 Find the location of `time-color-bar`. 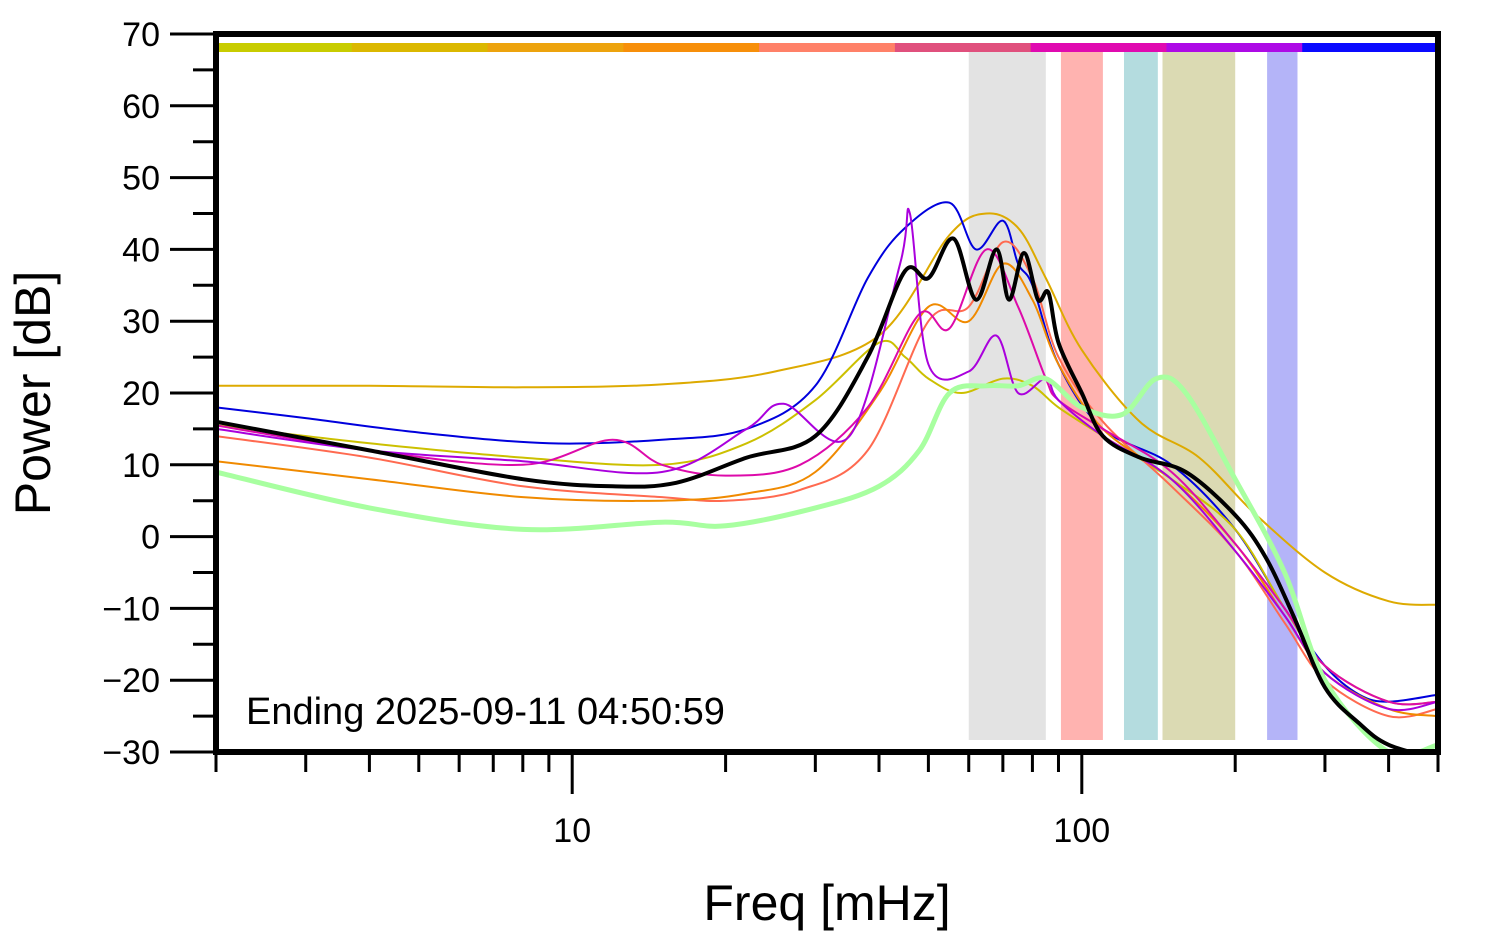

time-color-bar is located at coordinates (827, 47).